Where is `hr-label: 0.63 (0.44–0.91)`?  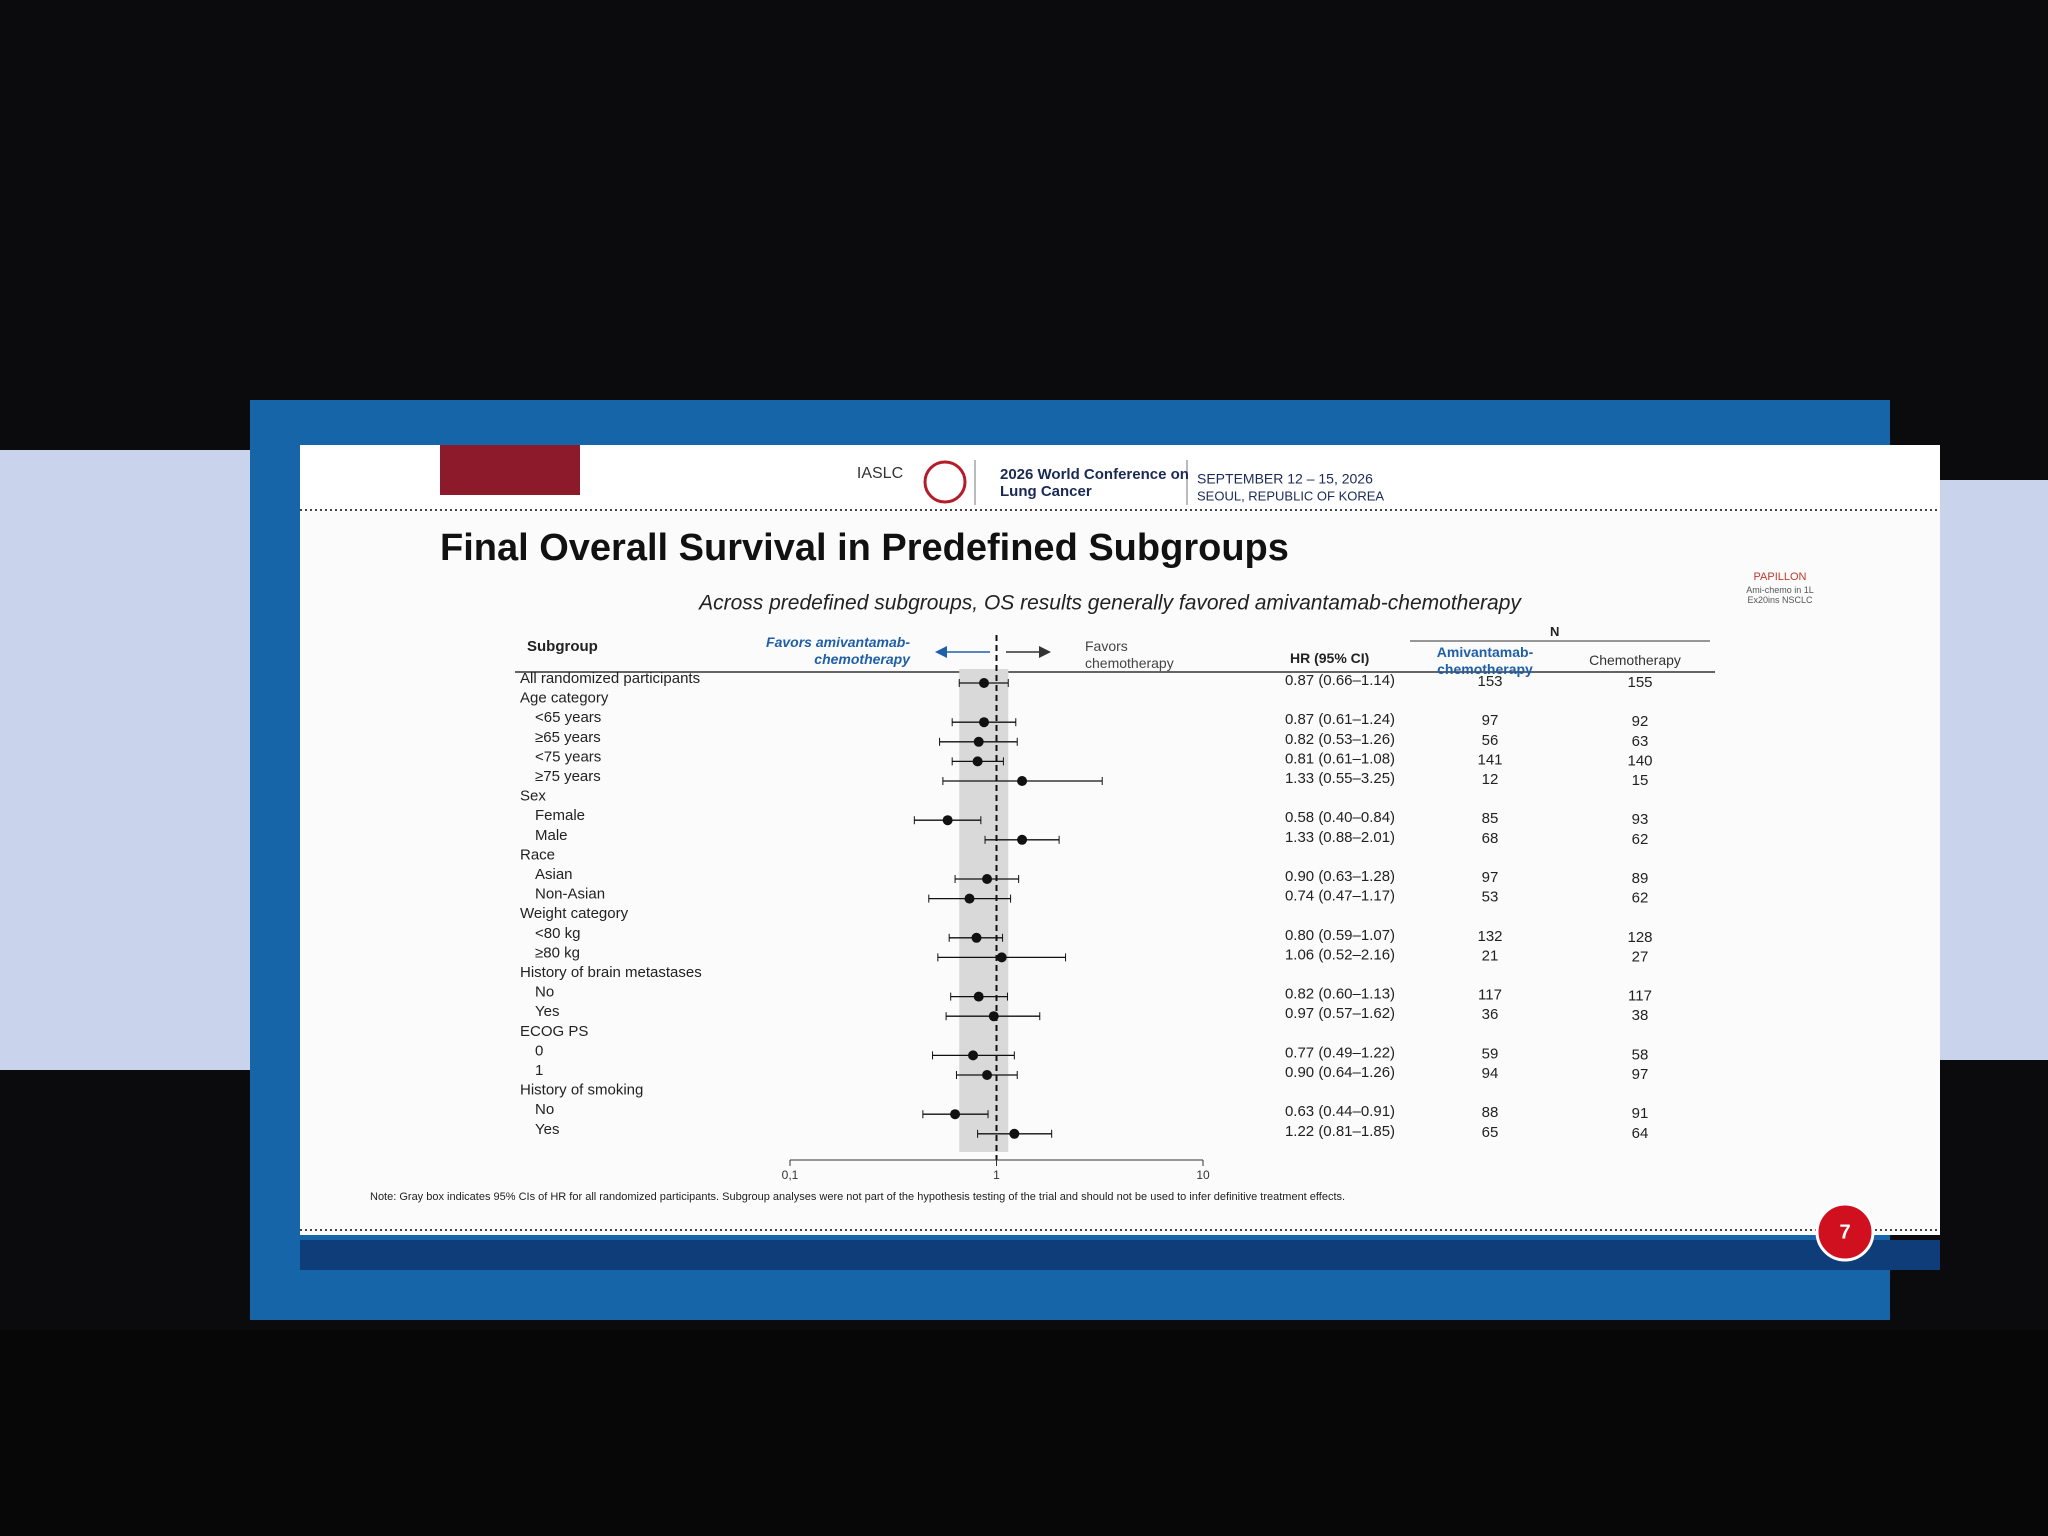 hr-label: 0.63 (0.44–0.91) is located at coordinates (1340, 1111).